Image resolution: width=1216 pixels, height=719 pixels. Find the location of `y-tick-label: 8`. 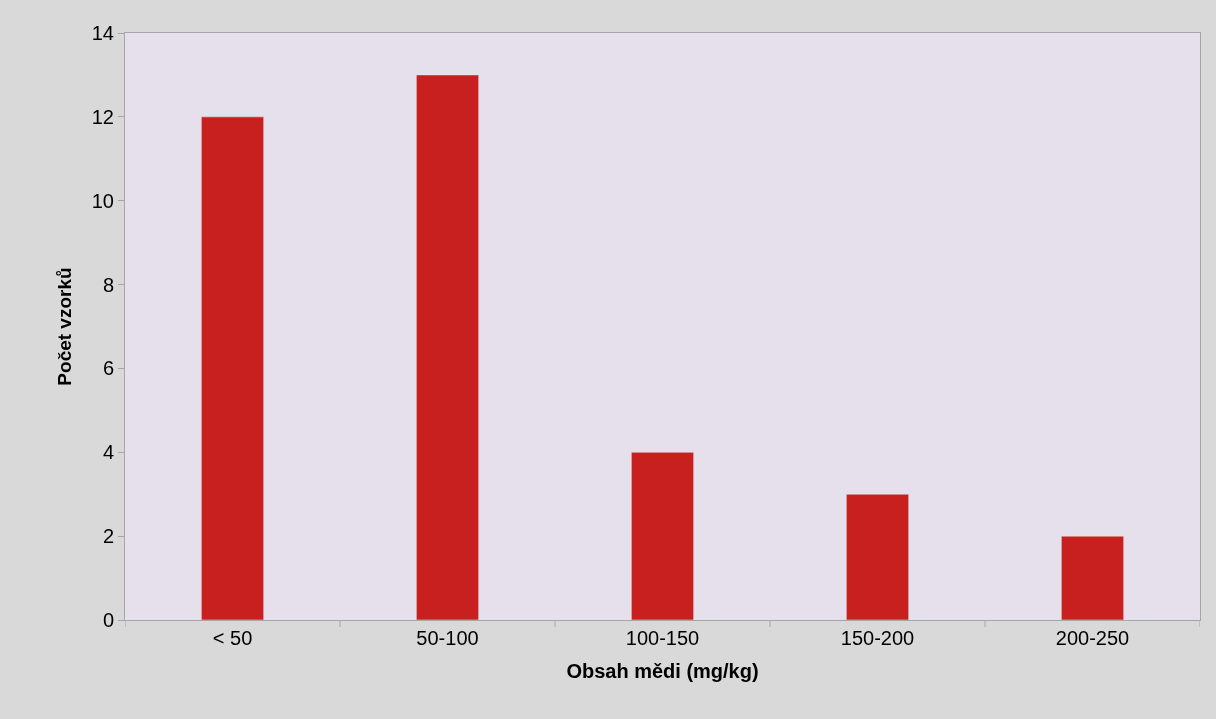

y-tick-label: 8 is located at coordinates (108, 284).